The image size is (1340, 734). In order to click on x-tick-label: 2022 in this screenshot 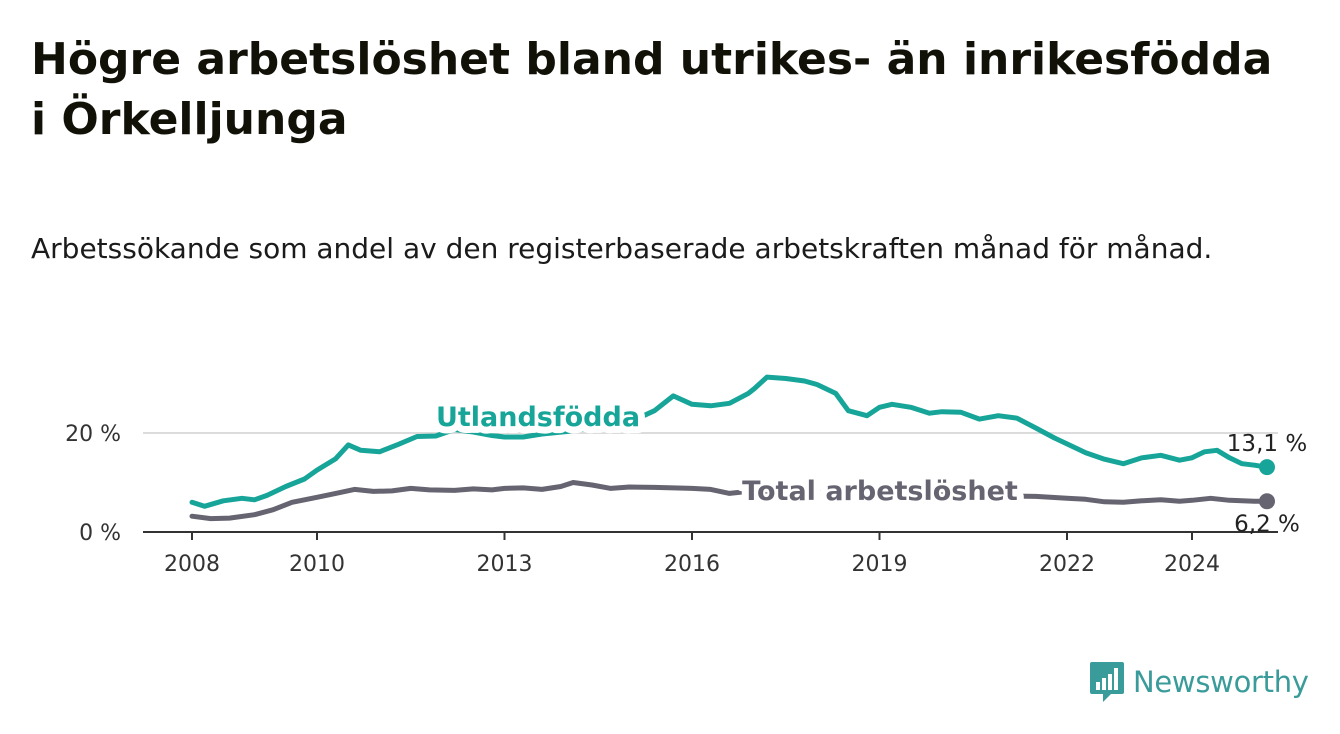, I will do `click(1067, 564)`.